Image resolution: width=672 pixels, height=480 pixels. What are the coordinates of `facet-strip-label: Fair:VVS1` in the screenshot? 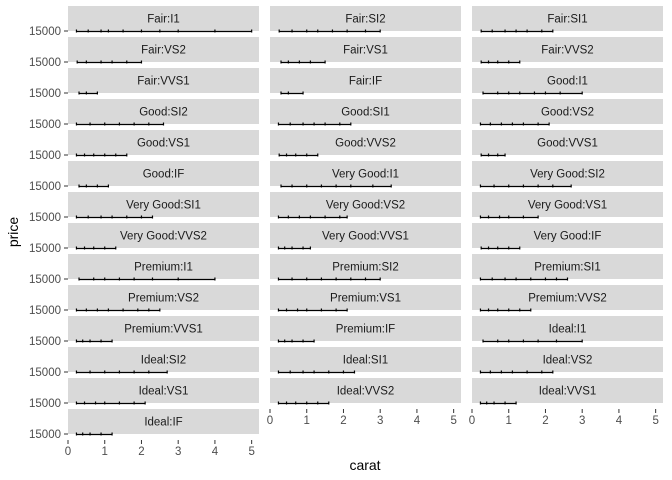 It's located at (163, 82).